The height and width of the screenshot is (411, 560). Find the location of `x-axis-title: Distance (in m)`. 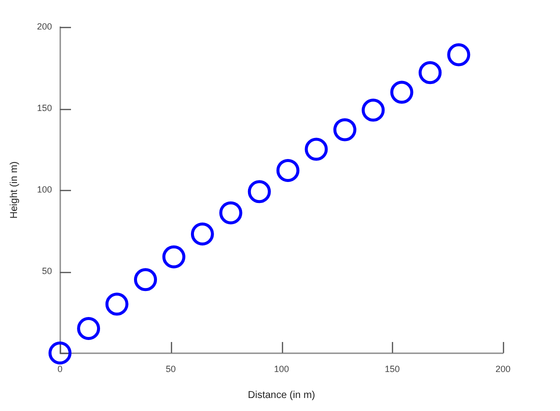

x-axis-title: Distance (in m) is located at coordinates (282, 395).